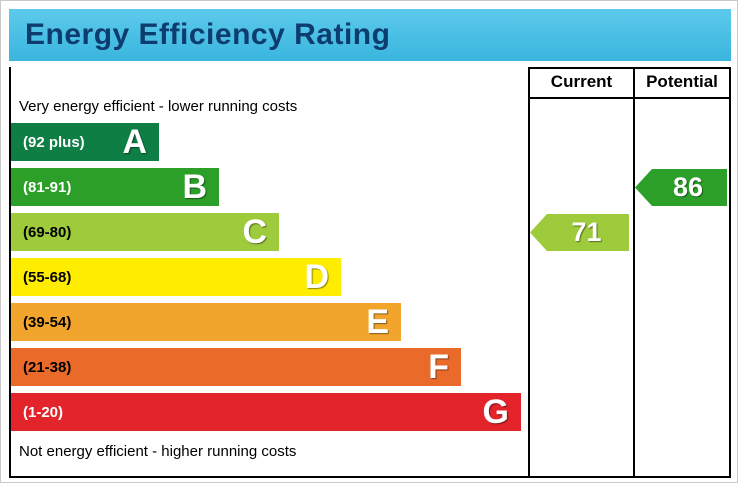 The height and width of the screenshot is (483, 738). I want to click on current-rating-arrow: 71, so click(579, 232).